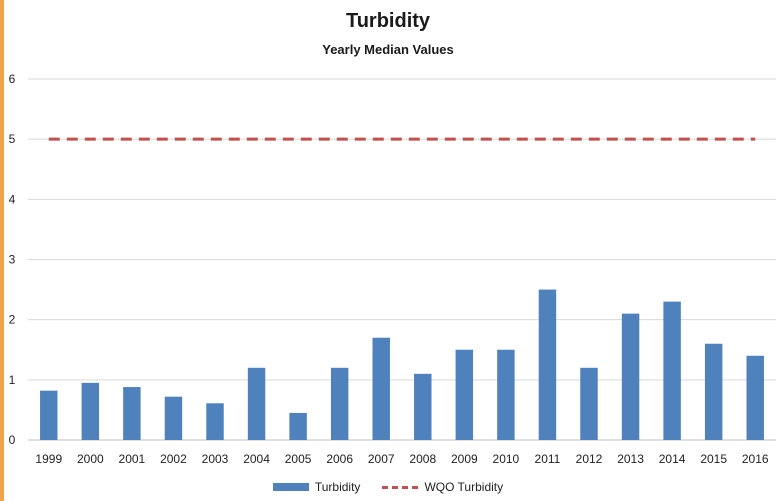 Image resolution: width=776 pixels, height=501 pixels. I want to click on x-tick-label: 2001, so click(132, 459).